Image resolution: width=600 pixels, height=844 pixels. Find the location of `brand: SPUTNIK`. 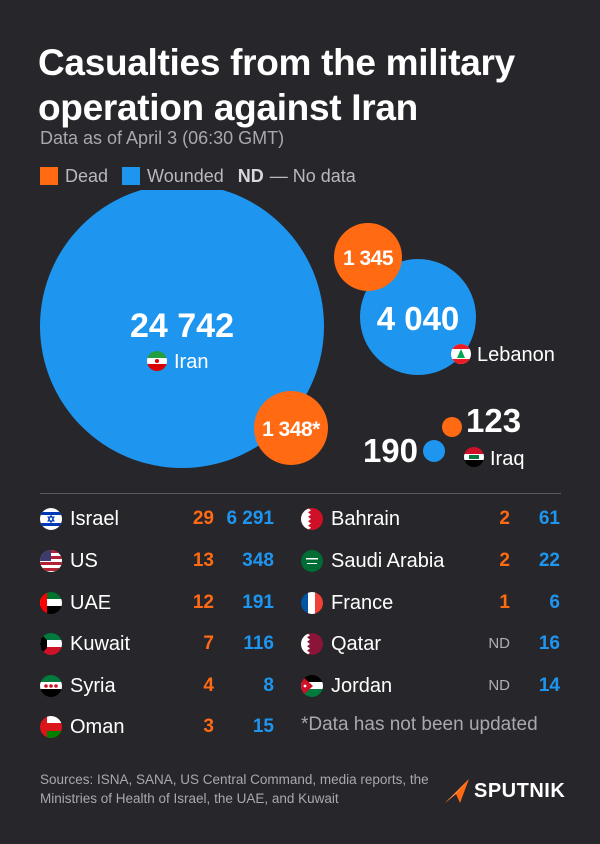

brand: SPUTNIK is located at coordinates (504, 791).